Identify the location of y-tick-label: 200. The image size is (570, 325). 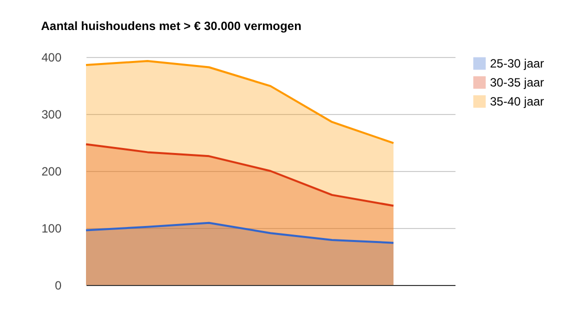
(51, 171).